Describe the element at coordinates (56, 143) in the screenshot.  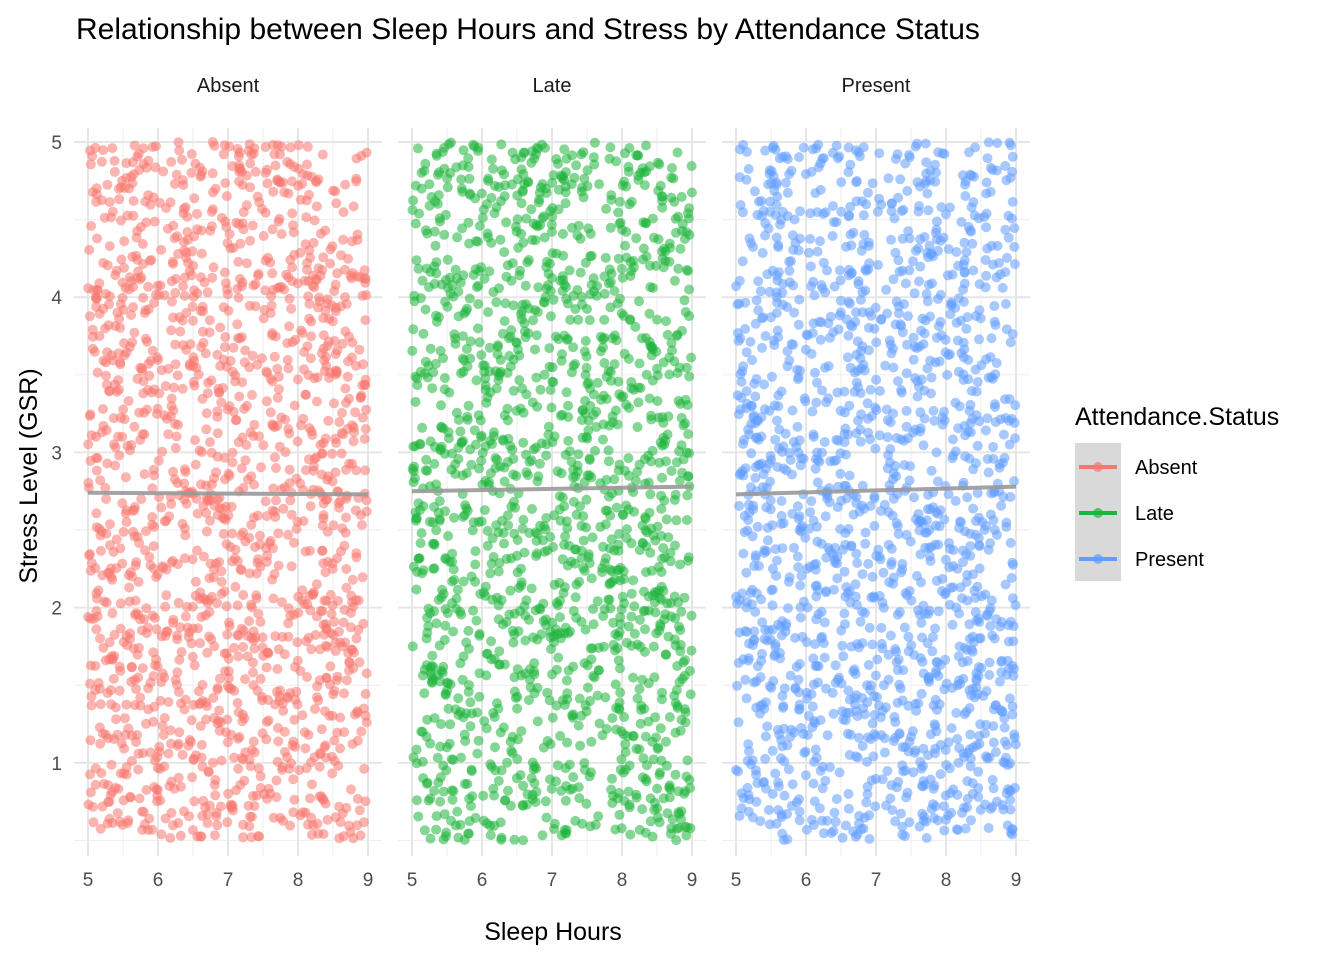
I see `y-tick-label: 5` at that location.